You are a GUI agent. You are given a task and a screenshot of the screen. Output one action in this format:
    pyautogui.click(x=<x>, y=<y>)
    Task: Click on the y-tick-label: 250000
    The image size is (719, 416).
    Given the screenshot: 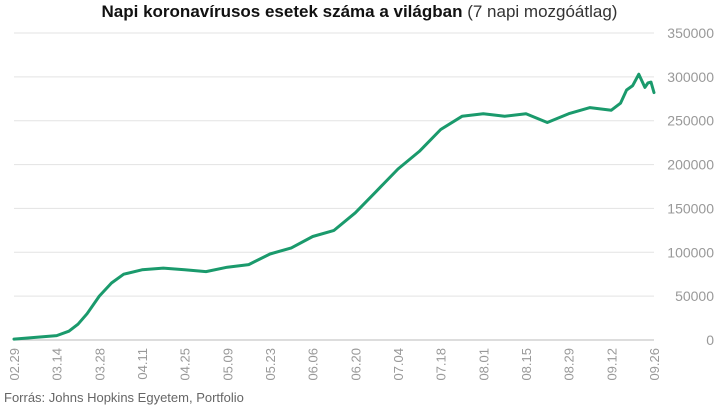 What is the action you would take?
    pyautogui.click(x=690, y=121)
    